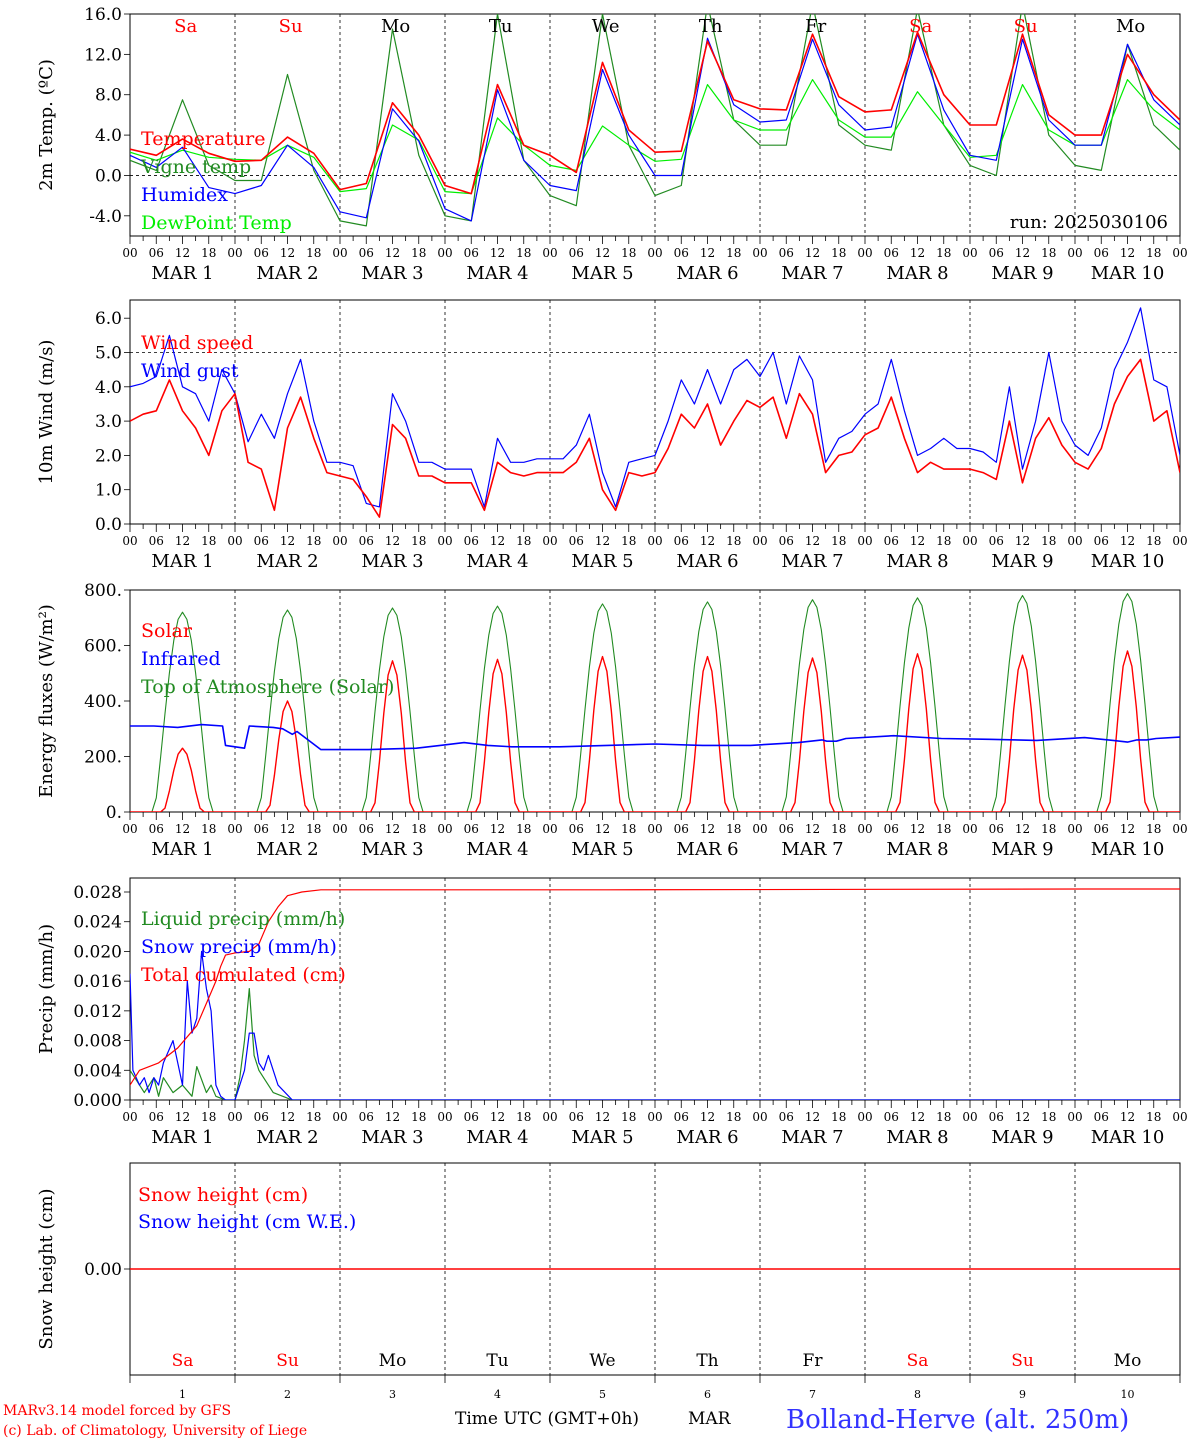  What do you see at coordinates (103, 15) in the screenshot?
I see `y-tick-label: 16.0` at bounding box center [103, 15].